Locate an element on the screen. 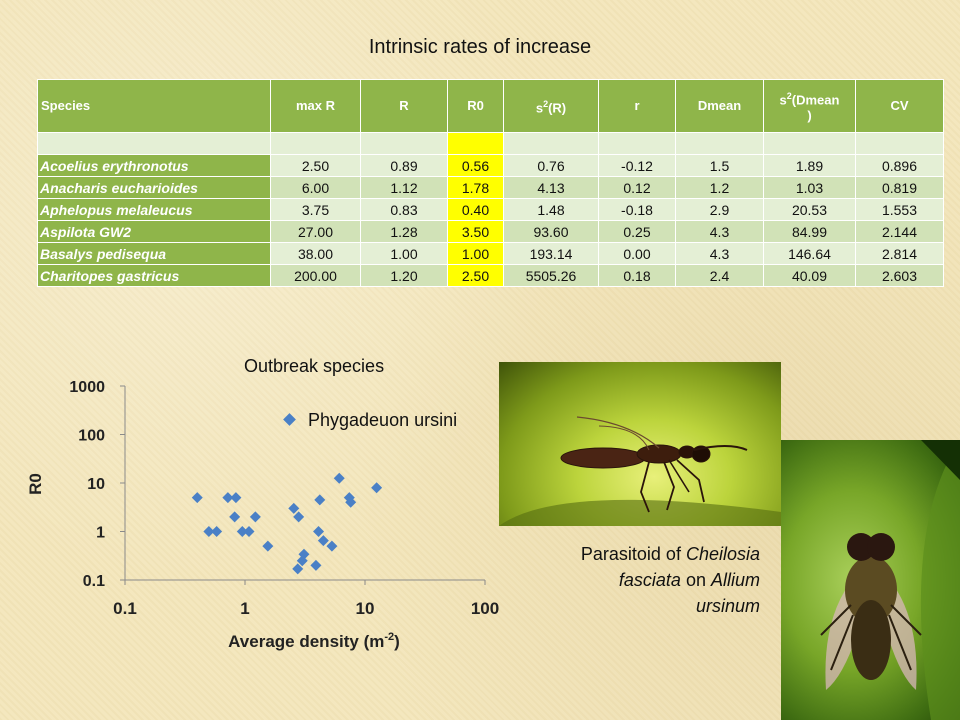 The height and width of the screenshot is (720, 960). cell-s2d: 1.03 is located at coordinates (809, 187).